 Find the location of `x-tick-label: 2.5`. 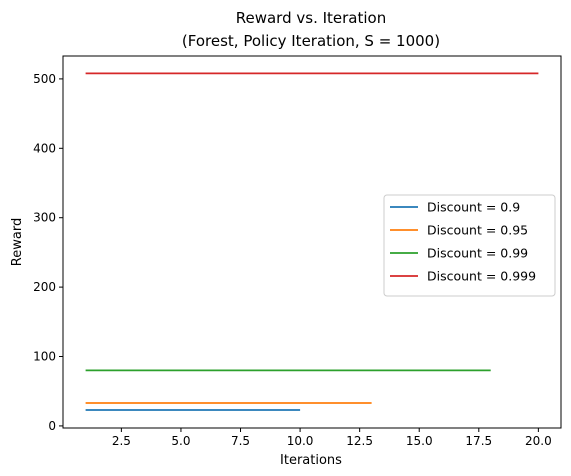

x-tick-label: 2.5 is located at coordinates (121, 441).